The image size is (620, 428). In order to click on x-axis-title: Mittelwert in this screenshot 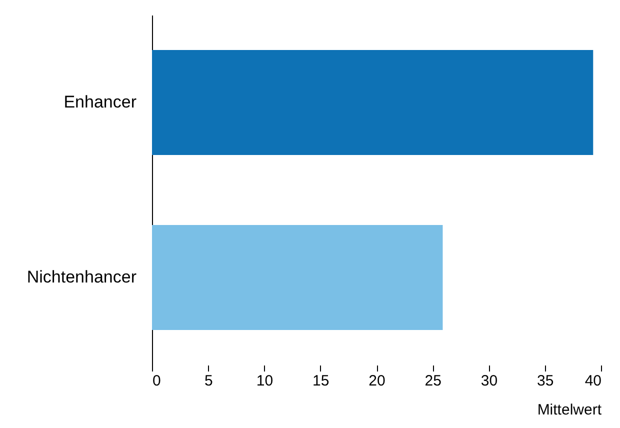, I will do `click(569, 410)`.